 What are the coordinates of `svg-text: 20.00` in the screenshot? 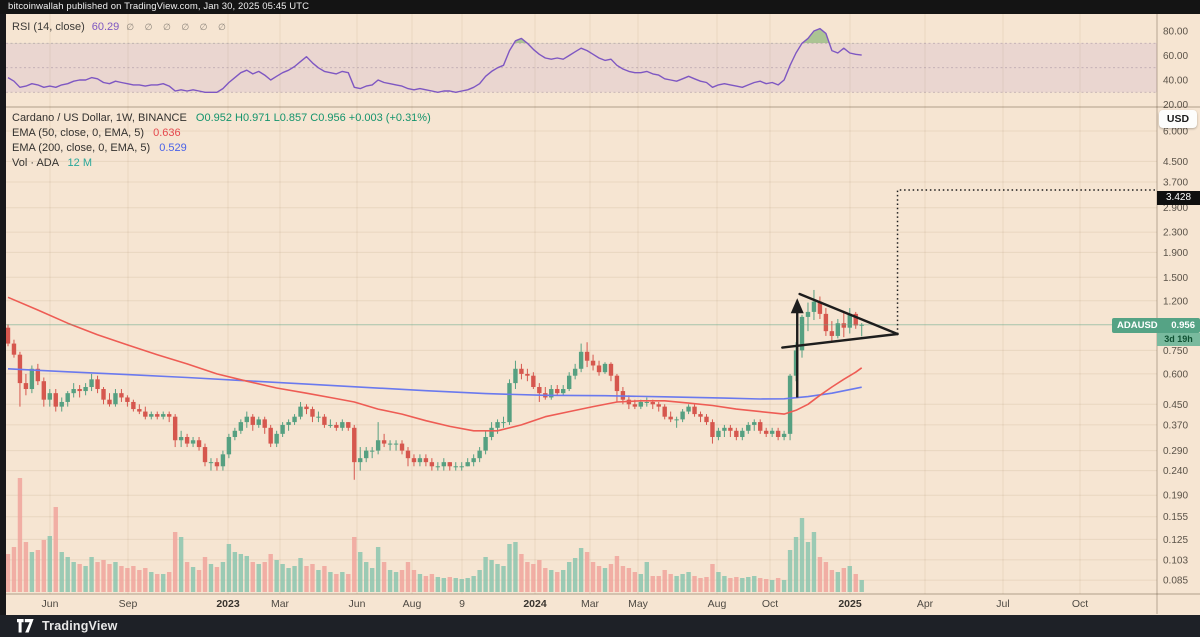 It's located at (1175, 105).